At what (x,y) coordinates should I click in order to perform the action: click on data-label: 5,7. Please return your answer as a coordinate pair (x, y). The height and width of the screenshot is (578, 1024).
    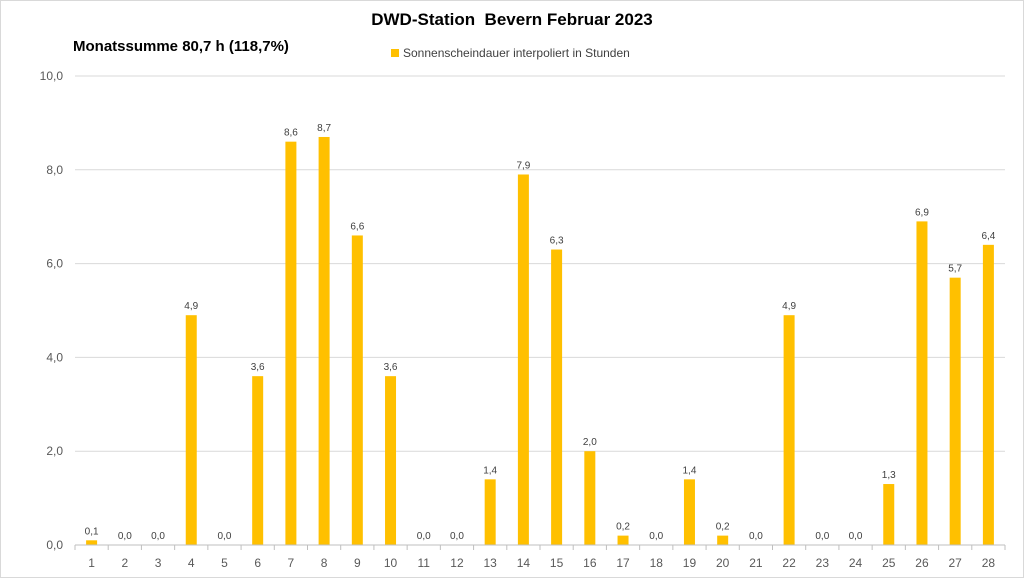
    Looking at the image, I should click on (955, 269).